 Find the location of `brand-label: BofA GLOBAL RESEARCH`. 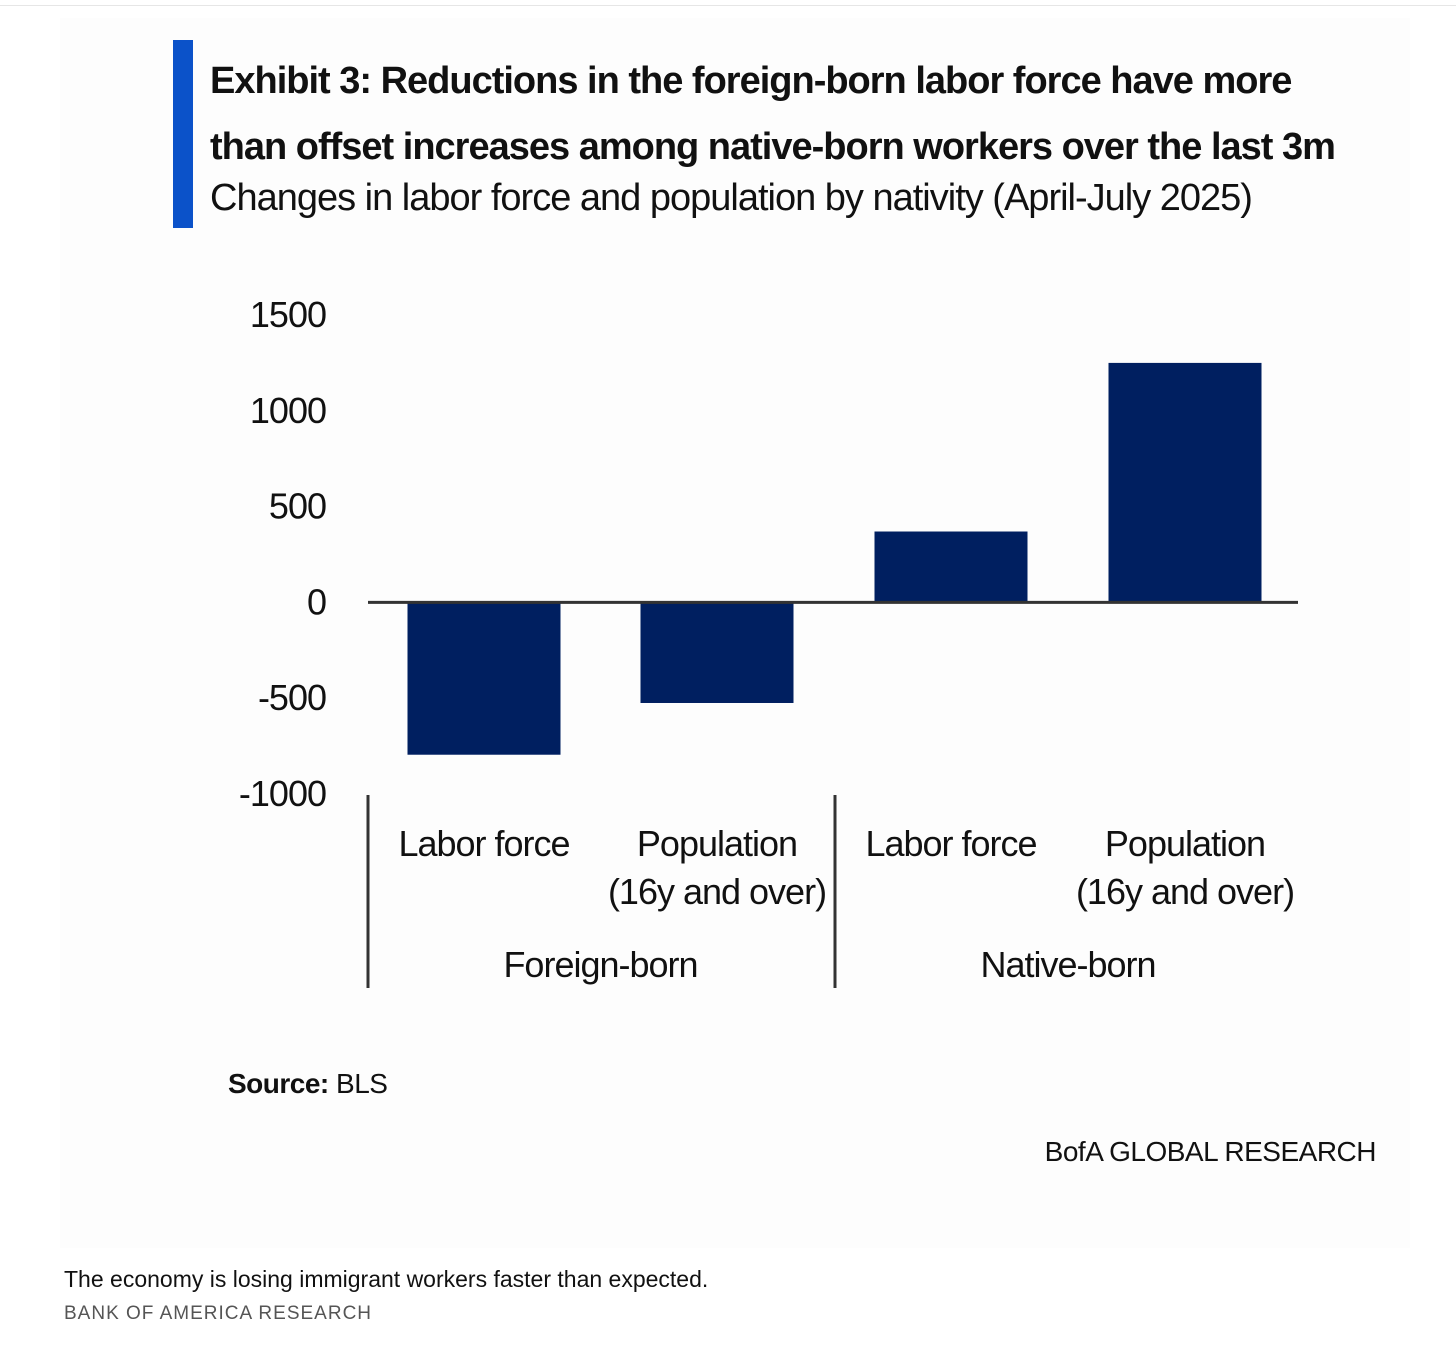

brand-label: BofA GLOBAL RESEARCH is located at coordinates (1210, 1151).